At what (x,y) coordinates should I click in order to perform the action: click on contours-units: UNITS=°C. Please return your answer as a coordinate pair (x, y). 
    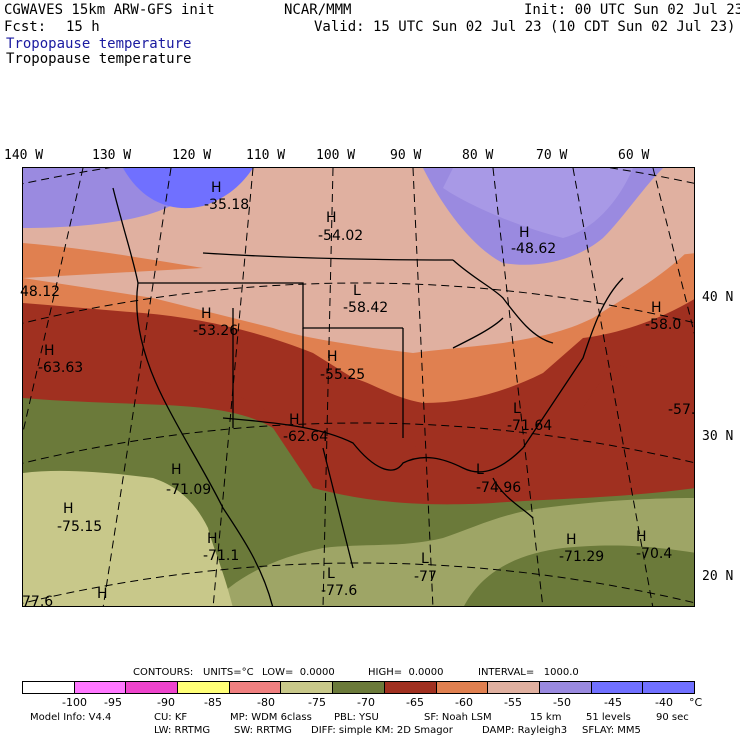
    Looking at the image, I should click on (228, 672).